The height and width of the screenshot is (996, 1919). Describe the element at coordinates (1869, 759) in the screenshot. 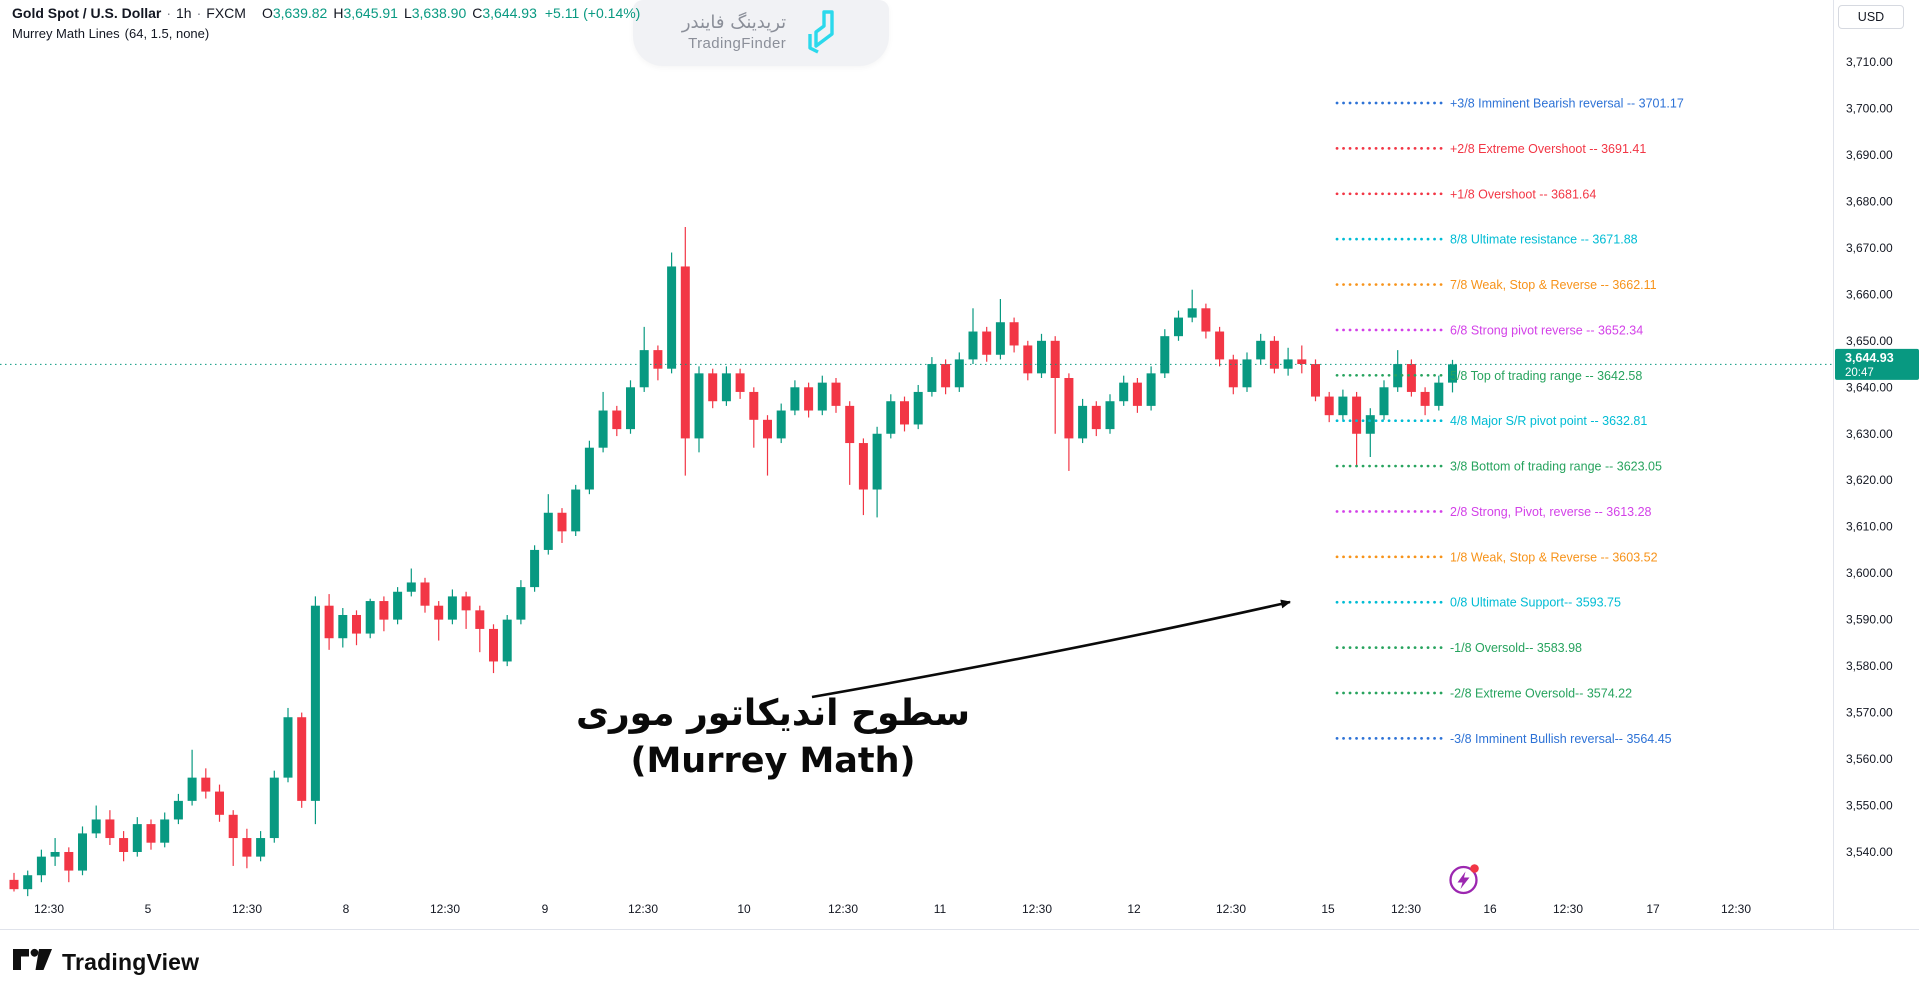

I see `price-tick-label: 3,560.00` at that location.